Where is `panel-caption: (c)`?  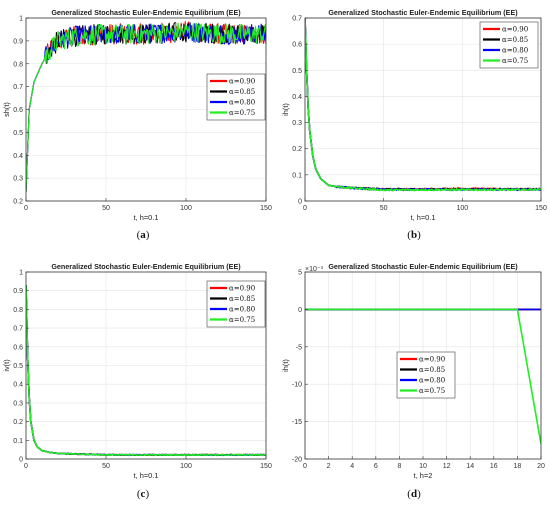
panel-caption: (c) is located at coordinates (143, 494).